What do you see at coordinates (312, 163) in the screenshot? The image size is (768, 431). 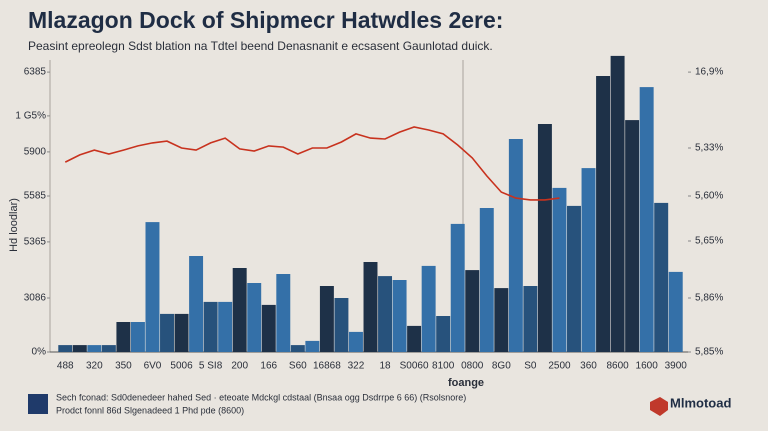 I see `line` at bounding box center [312, 163].